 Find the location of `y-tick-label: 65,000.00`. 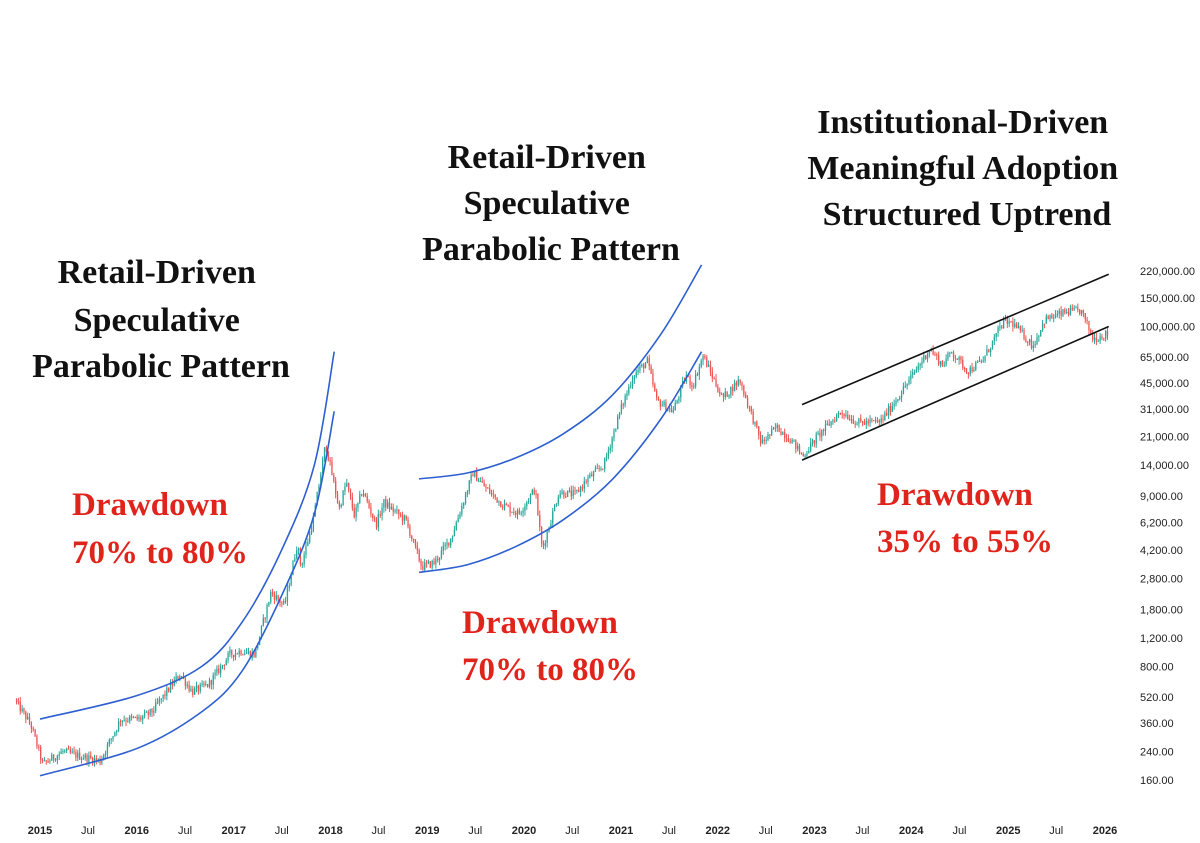

y-tick-label: 65,000.00 is located at coordinates (1164, 358).